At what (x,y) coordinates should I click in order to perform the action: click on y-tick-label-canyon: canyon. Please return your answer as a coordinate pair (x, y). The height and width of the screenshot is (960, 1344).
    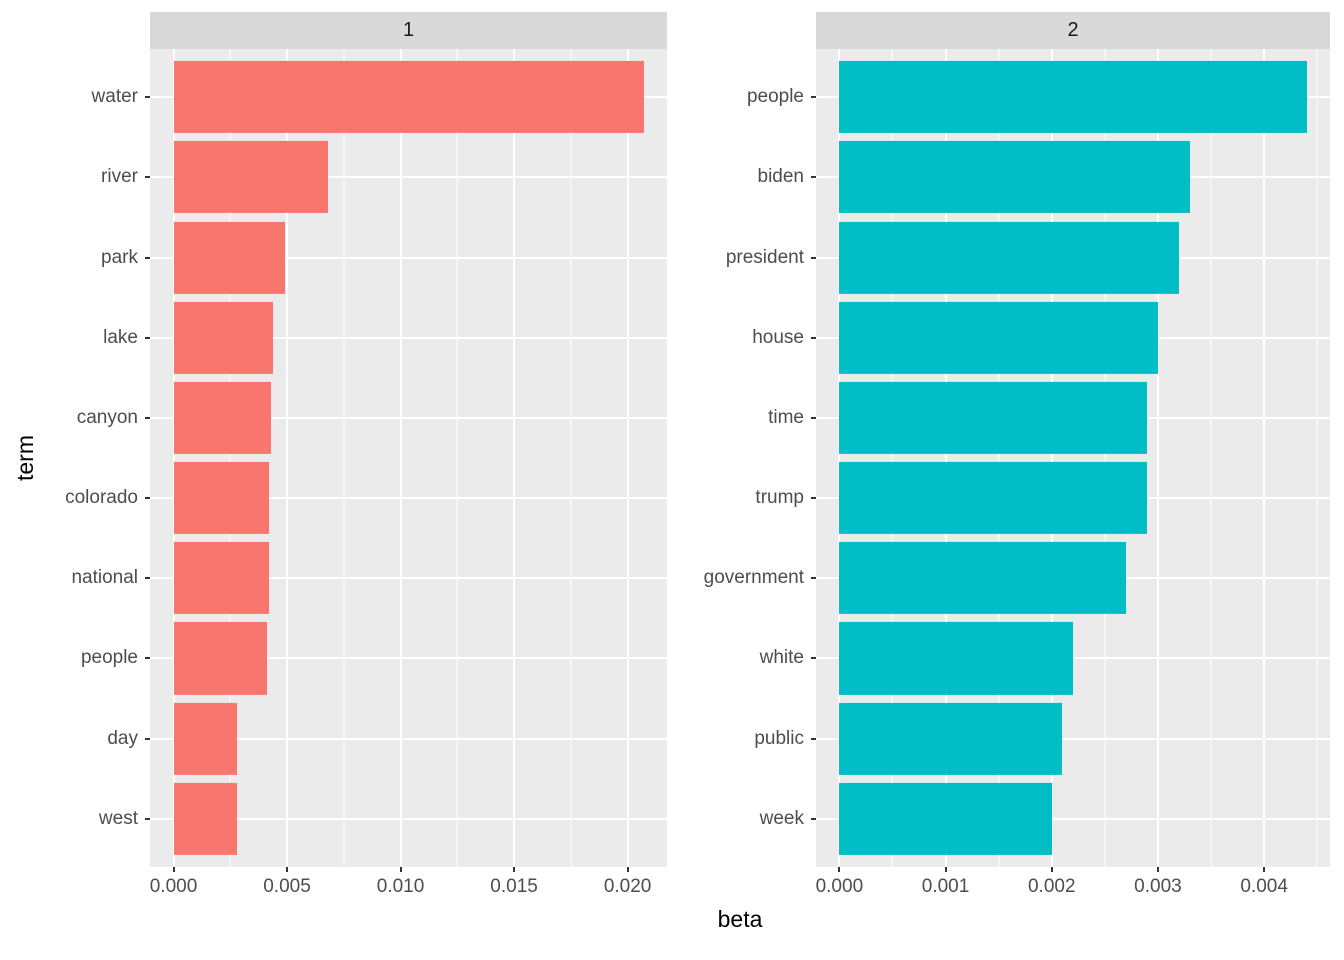
    Looking at the image, I should click on (107, 417).